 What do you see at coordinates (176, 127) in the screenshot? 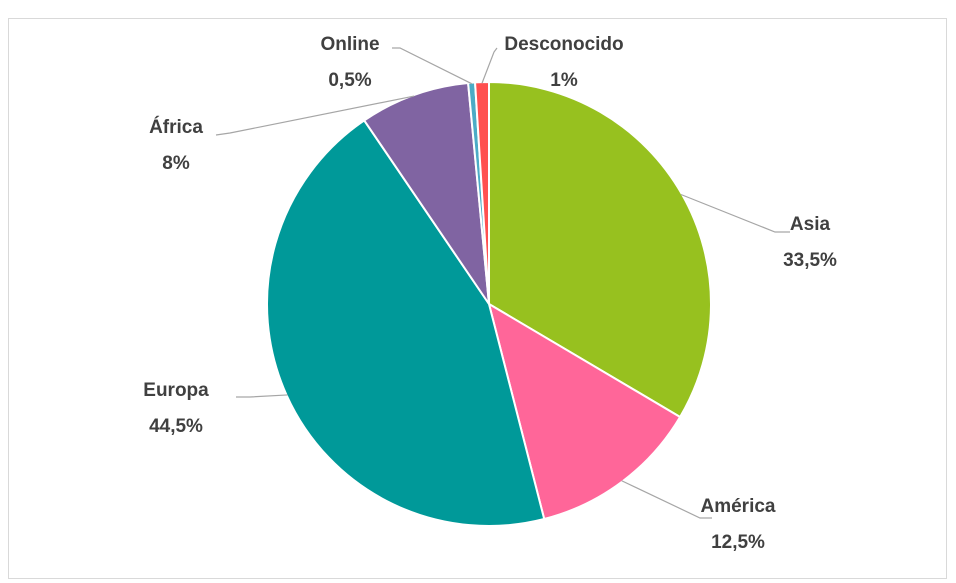
I see `slice-label: África` at bounding box center [176, 127].